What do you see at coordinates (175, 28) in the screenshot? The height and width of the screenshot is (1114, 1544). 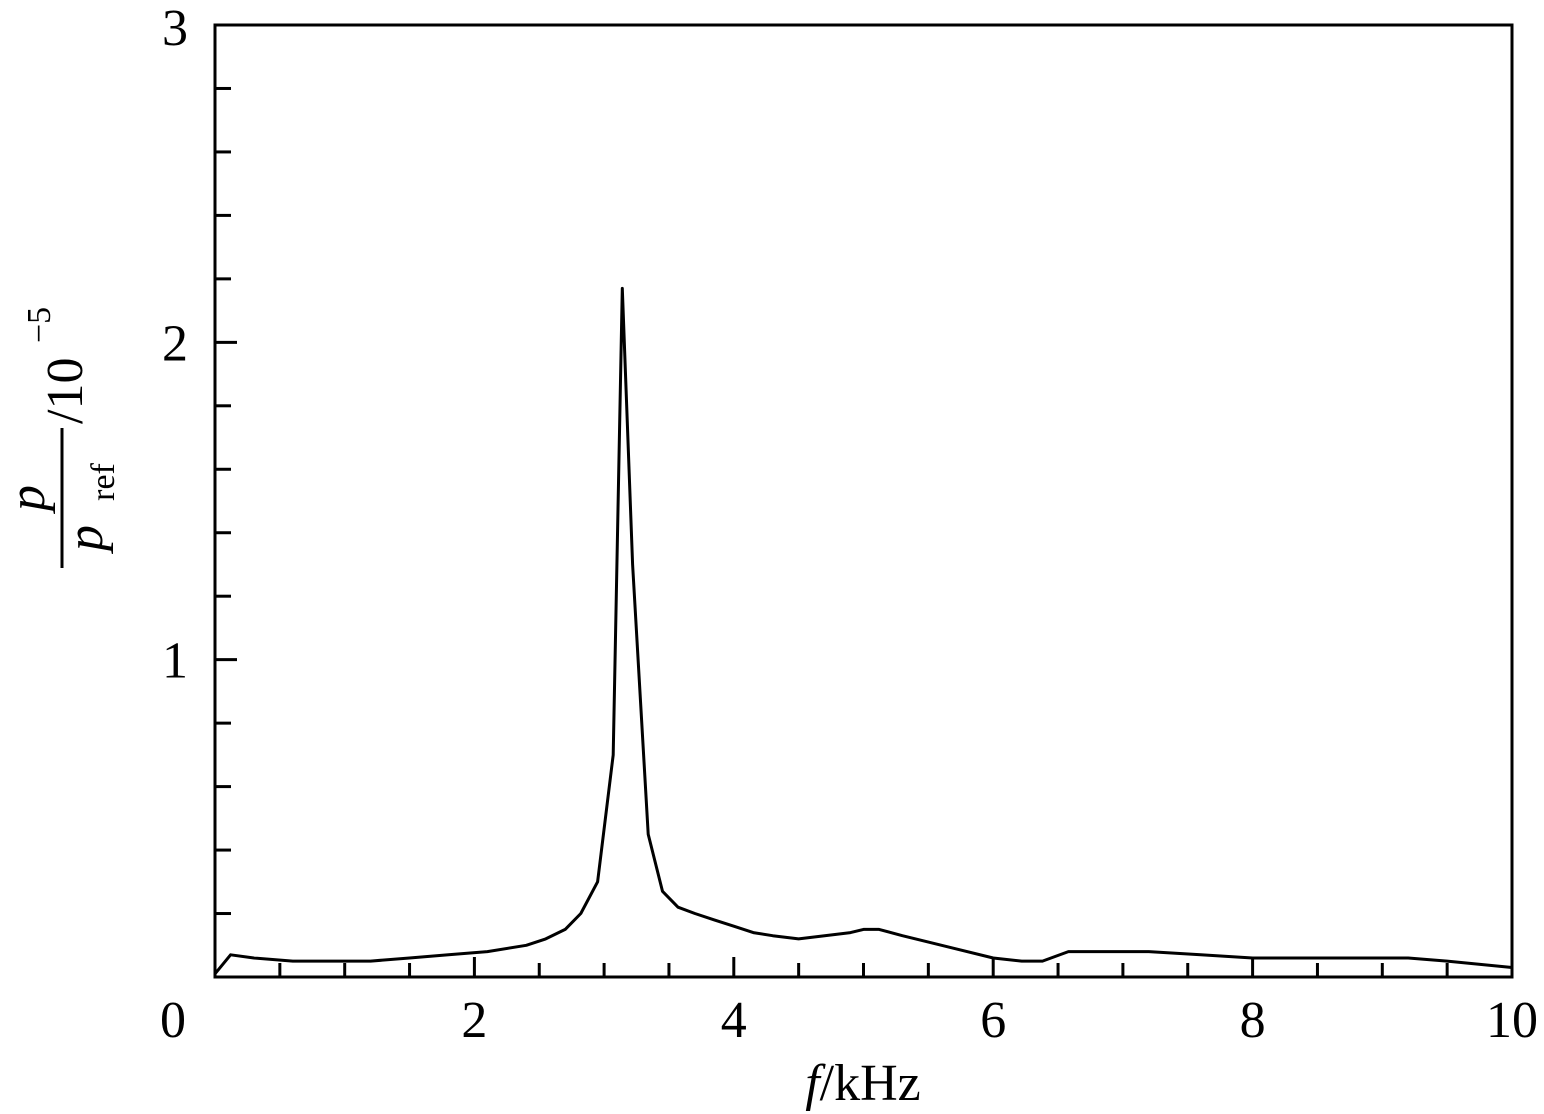 I see `y-tick-label: 3` at bounding box center [175, 28].